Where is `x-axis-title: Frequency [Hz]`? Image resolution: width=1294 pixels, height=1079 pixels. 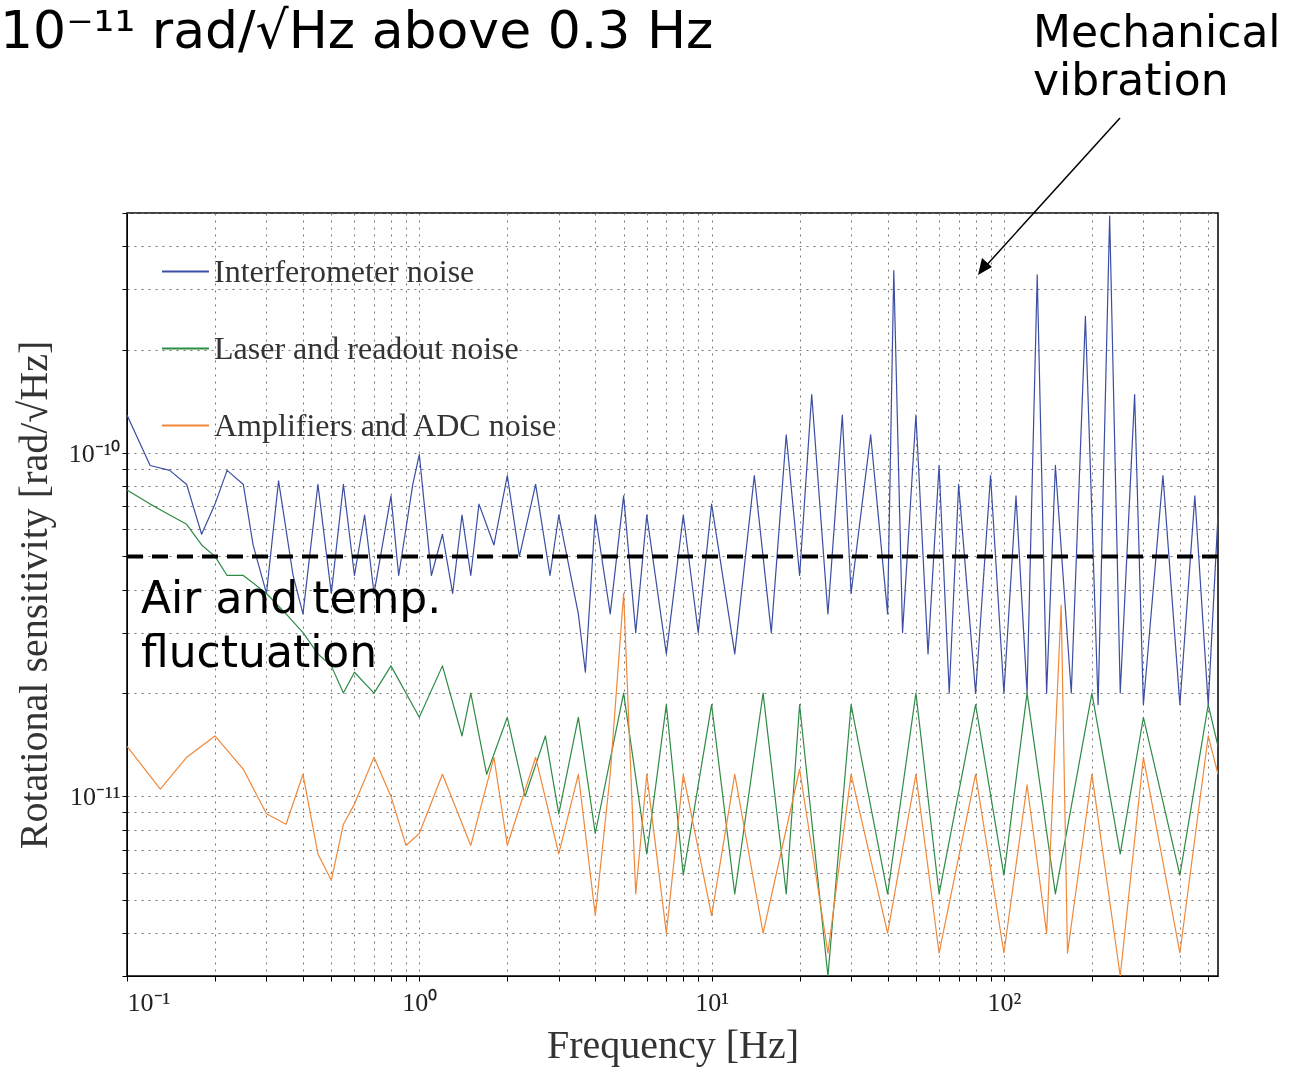
x-axis-title: Frequency [Hz] is located at coordinates (673, 1044).